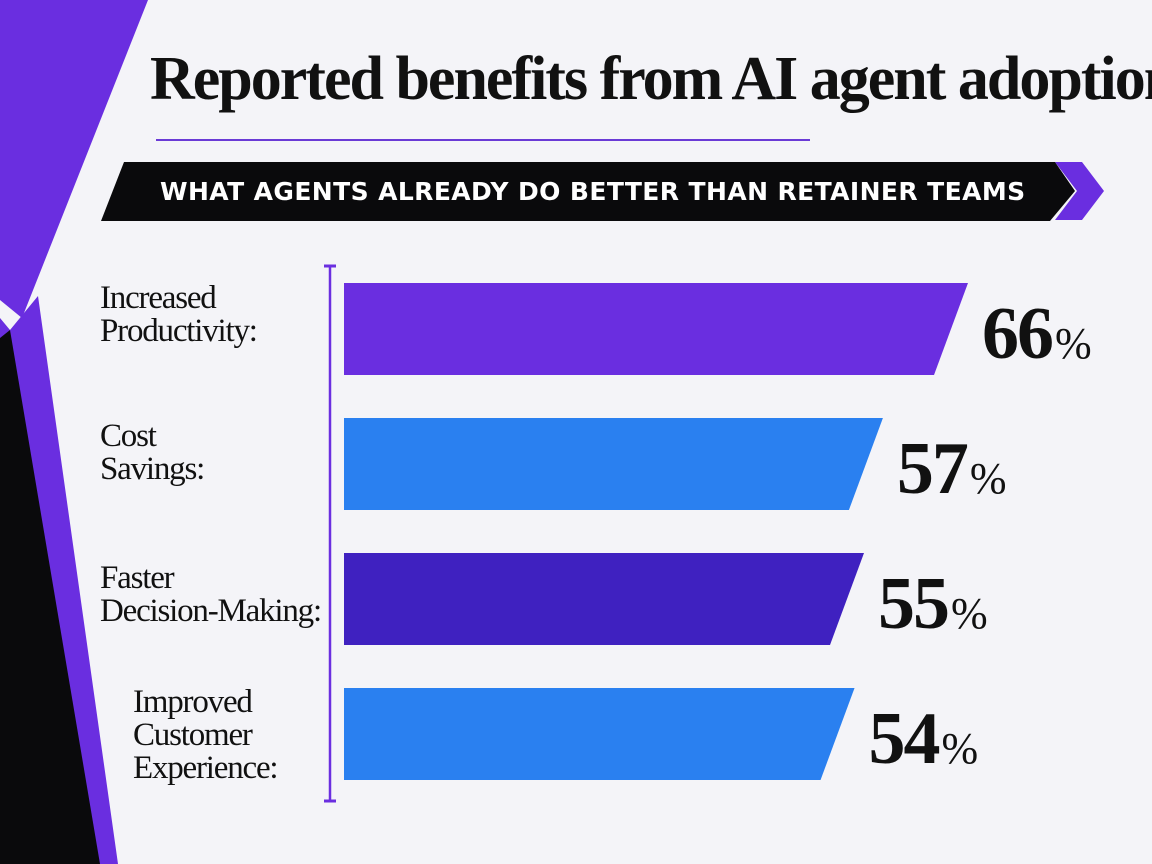  I want to click on left-black-panel, so click(50, 597).